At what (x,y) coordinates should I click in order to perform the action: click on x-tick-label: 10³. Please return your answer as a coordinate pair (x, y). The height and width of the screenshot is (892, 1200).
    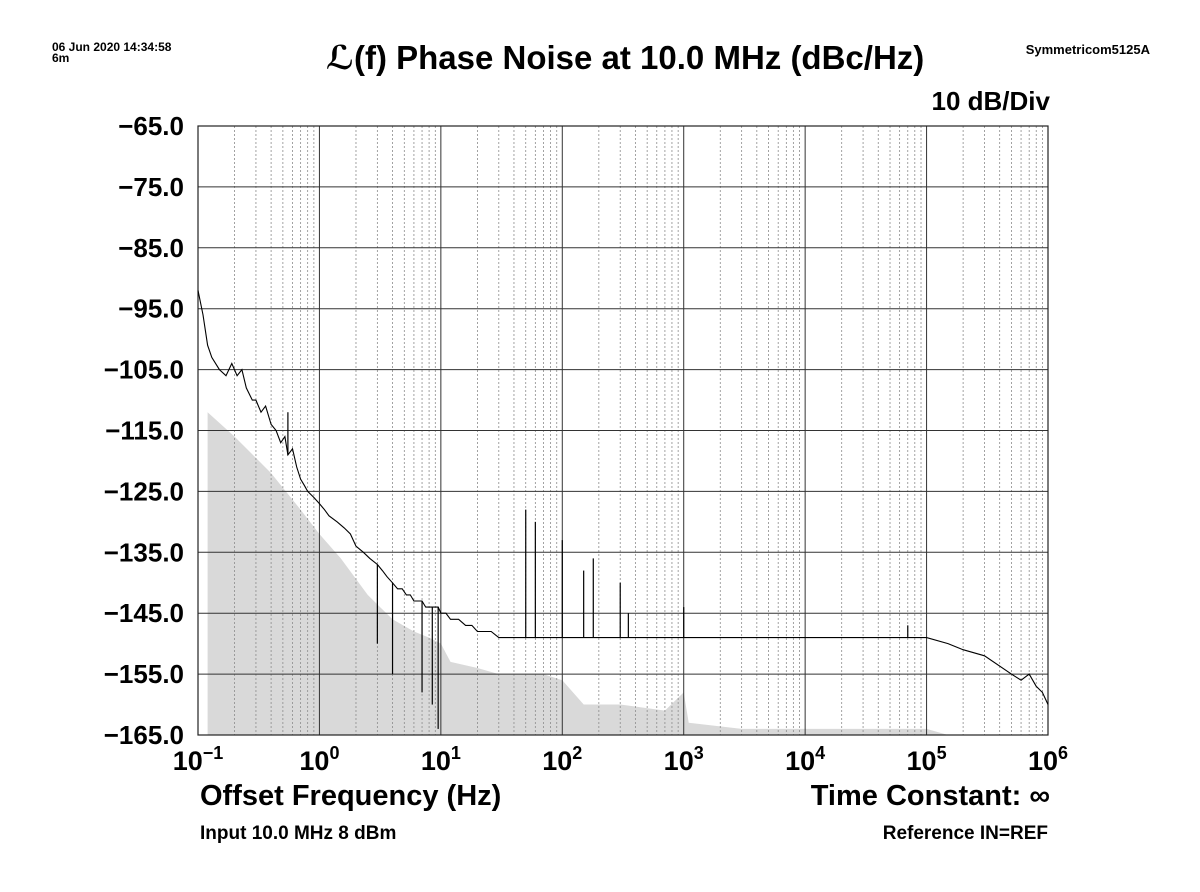
    Looking at the image, I should click on (684, 759).